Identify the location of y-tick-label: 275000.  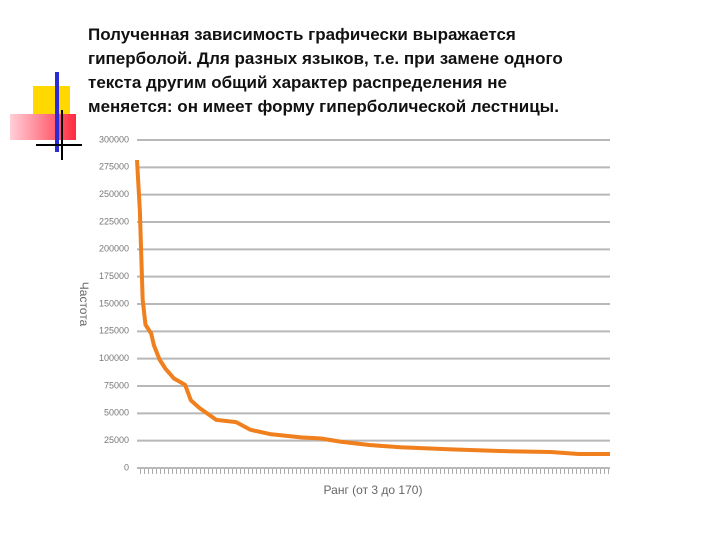
(114, 167).